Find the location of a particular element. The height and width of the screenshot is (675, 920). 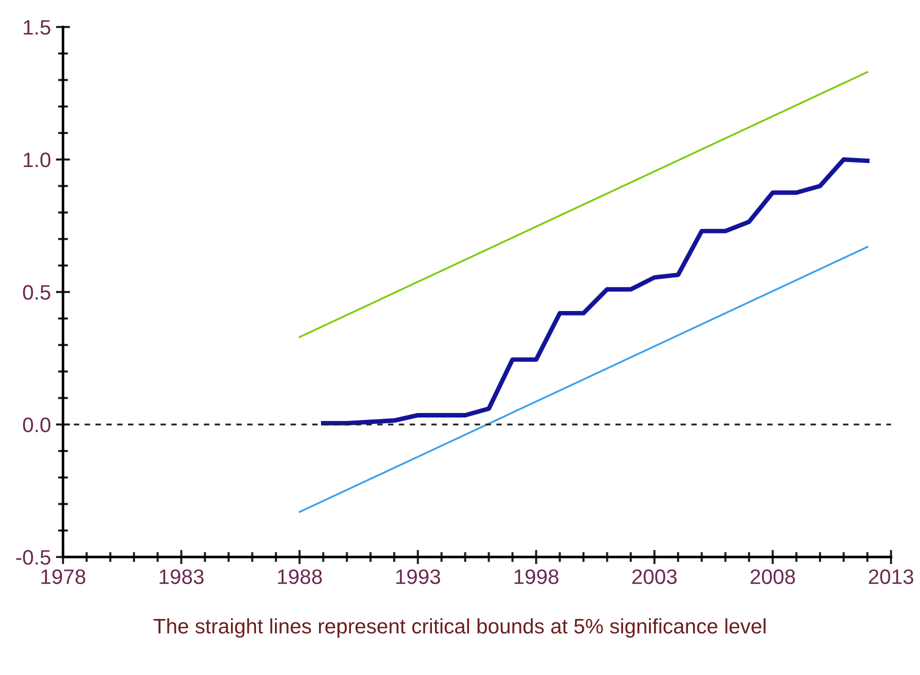

x-tick-label: 1993 is located at coordinates (418, 576).